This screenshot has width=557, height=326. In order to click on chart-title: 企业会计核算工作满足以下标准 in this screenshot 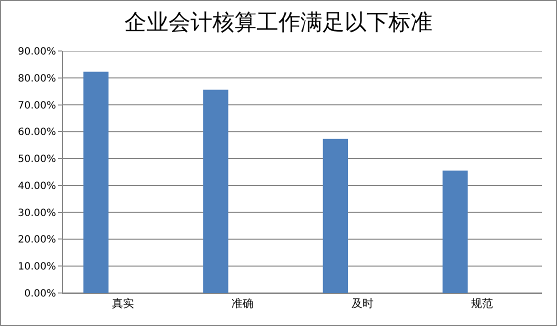, I will do `click(278, 23)`.